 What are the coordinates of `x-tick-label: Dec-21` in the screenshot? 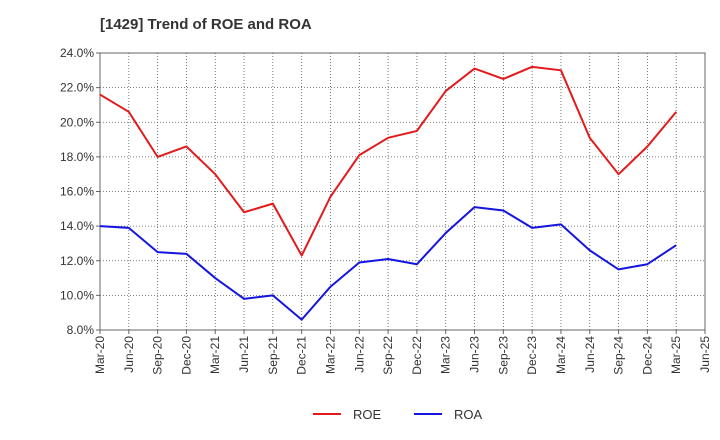 It's located at (302, 355).